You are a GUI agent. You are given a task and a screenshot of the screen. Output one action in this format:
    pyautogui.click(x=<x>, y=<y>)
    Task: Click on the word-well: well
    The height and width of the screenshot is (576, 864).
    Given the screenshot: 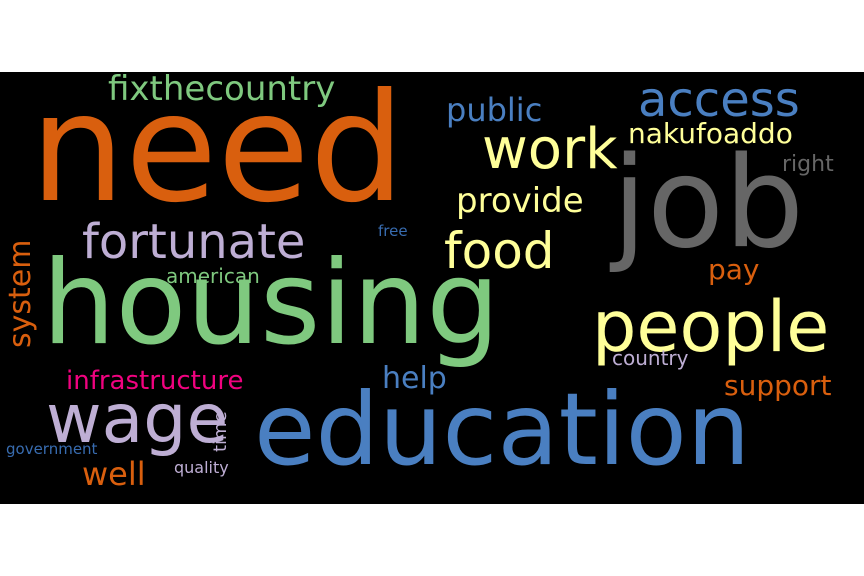 What is the action you would take?
    pyautogui.click(x=114, y=474)
    